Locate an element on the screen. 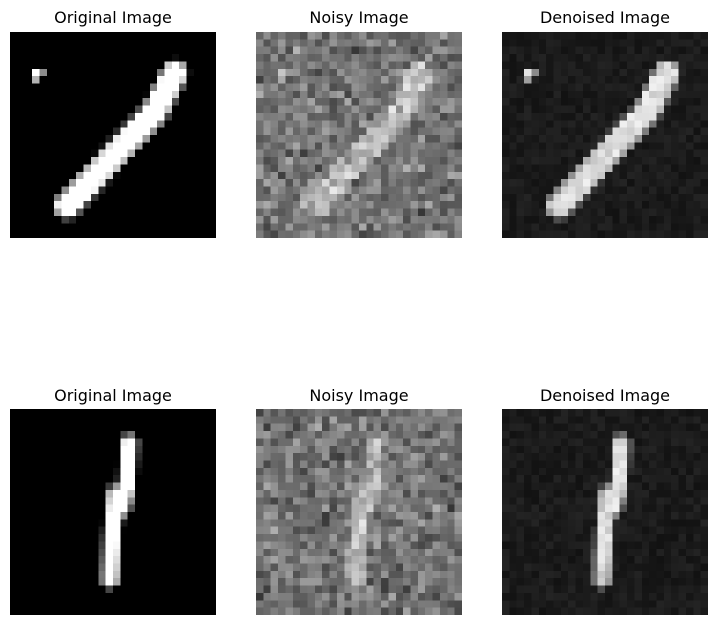 Image resolution: width=717 pixels, height=625 pixels. panel-title-original-1: Original Image is located at coordinates (113, 17).